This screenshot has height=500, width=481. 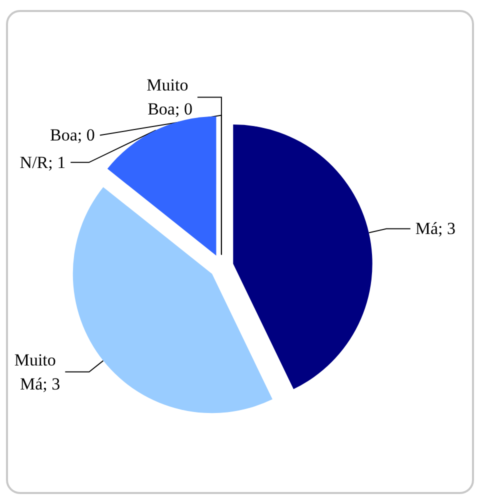 What do you see at coordinates (435, 228) in the screenshot?
I see `data-label: Má; 3` at bounding box center [435, 228].